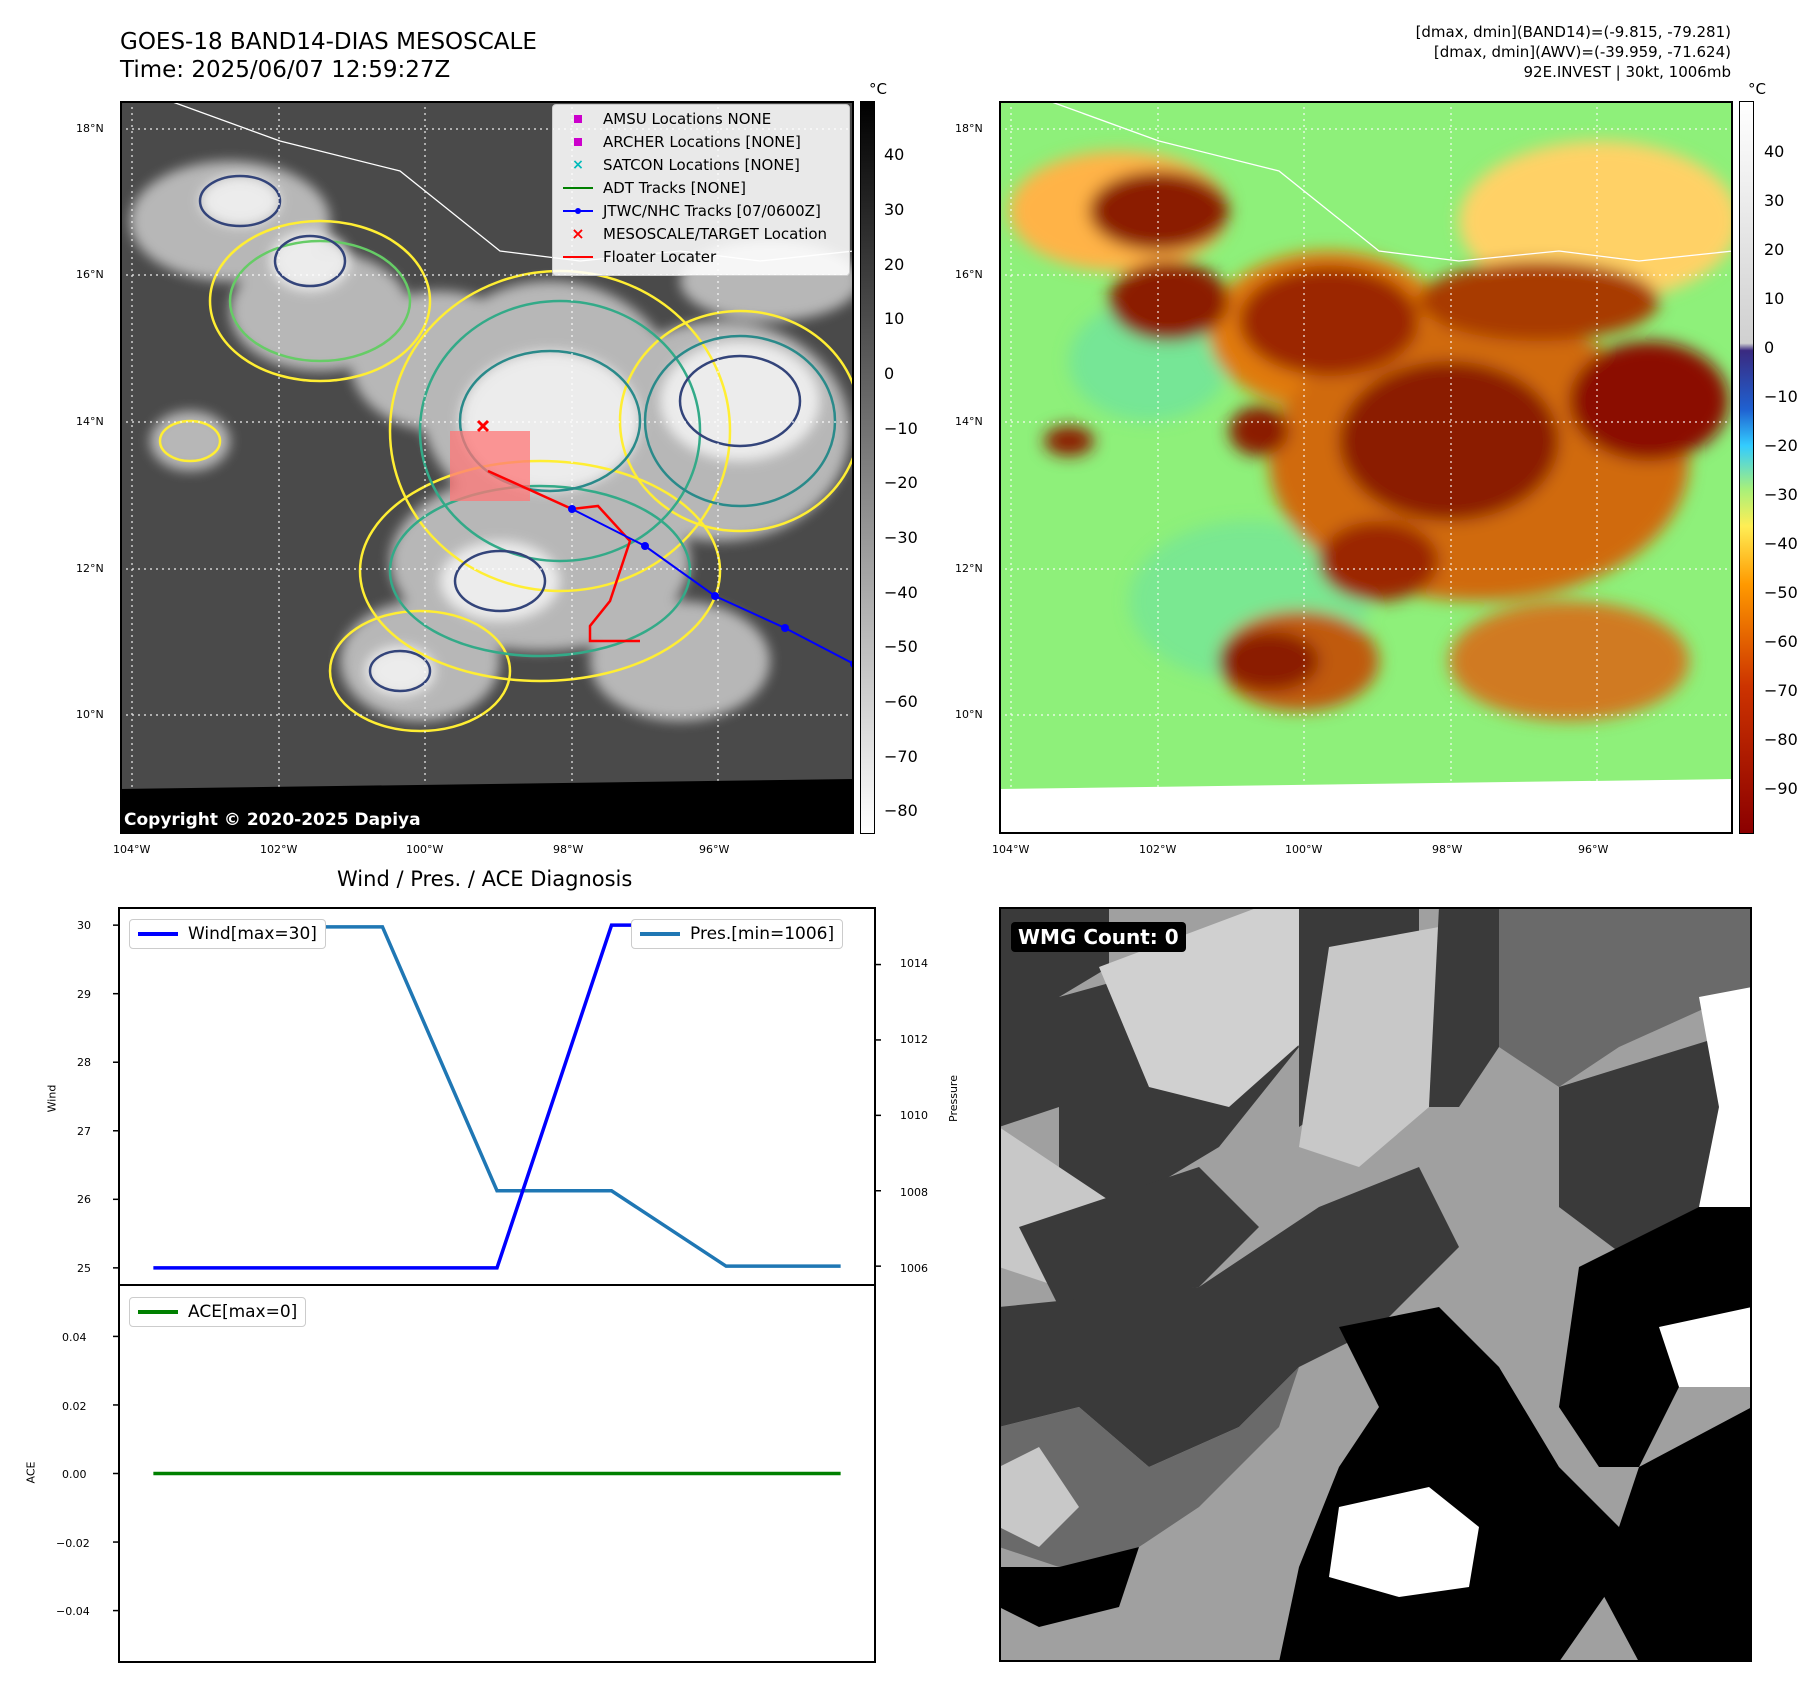 The image size is (1813, 1690). What do you see at coordinates (52, 1098) in the screenshot?
I see `wind-axis-label: Wind` at bounding box center [52, 1098].